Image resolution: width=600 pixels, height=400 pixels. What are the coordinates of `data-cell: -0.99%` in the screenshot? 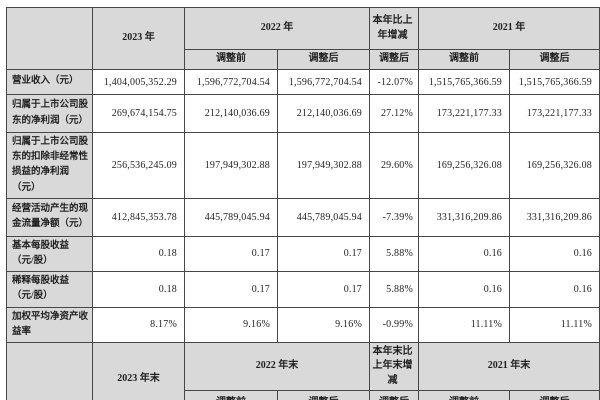 It's located at (394, 324).